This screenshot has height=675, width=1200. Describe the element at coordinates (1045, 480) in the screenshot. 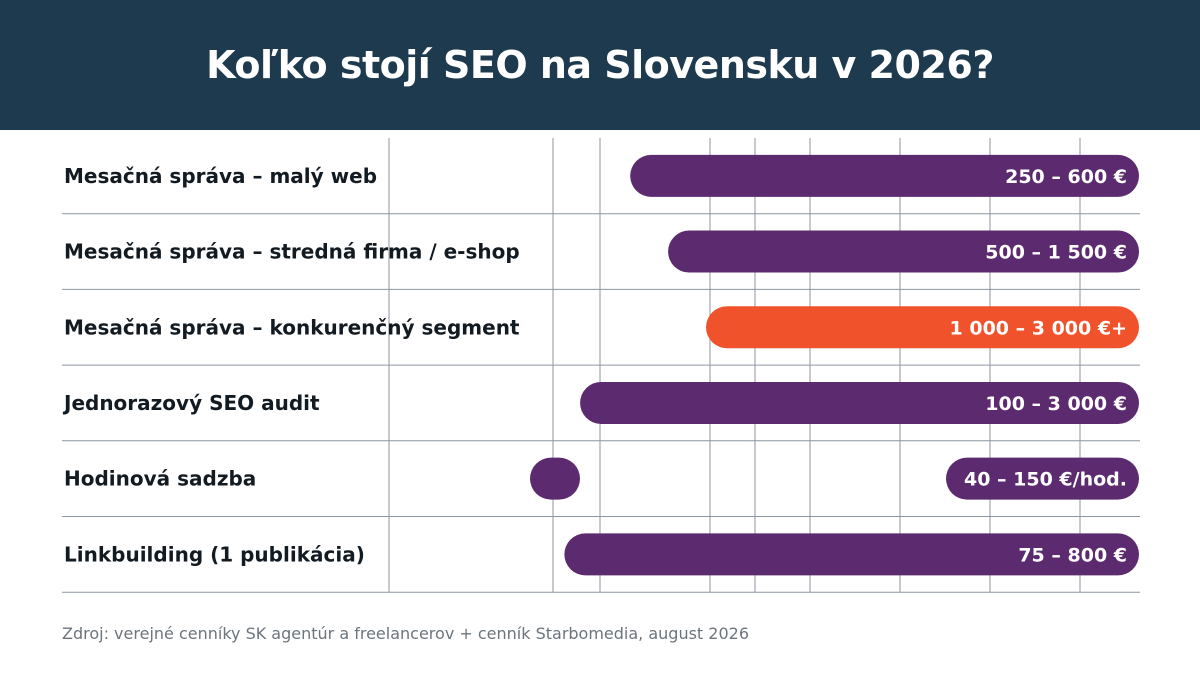

I see `bar-value-label: 40 – 150 €/hod.` at that location.